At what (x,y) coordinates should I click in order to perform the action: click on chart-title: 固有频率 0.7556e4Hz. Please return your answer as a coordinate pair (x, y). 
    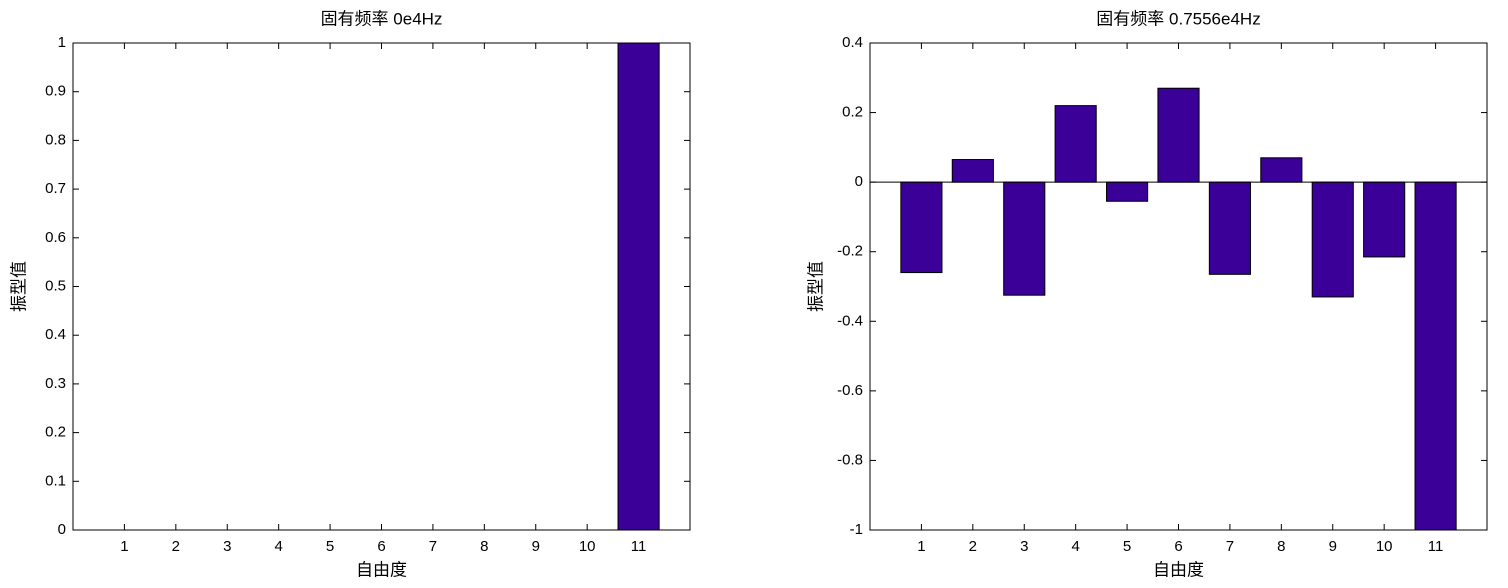
    Looking at the image, I should click on (1178, 18).